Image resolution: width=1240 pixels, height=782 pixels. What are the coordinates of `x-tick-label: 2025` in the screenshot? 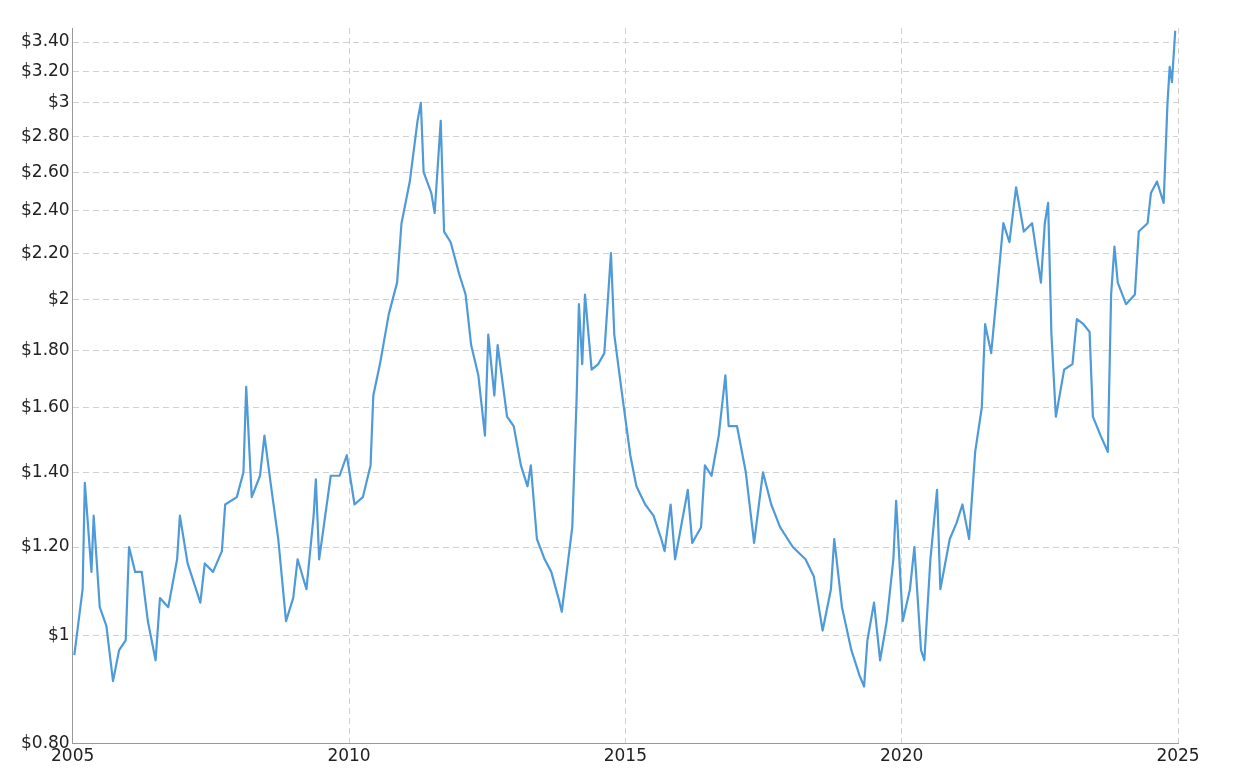 It's located at (1178, 755).